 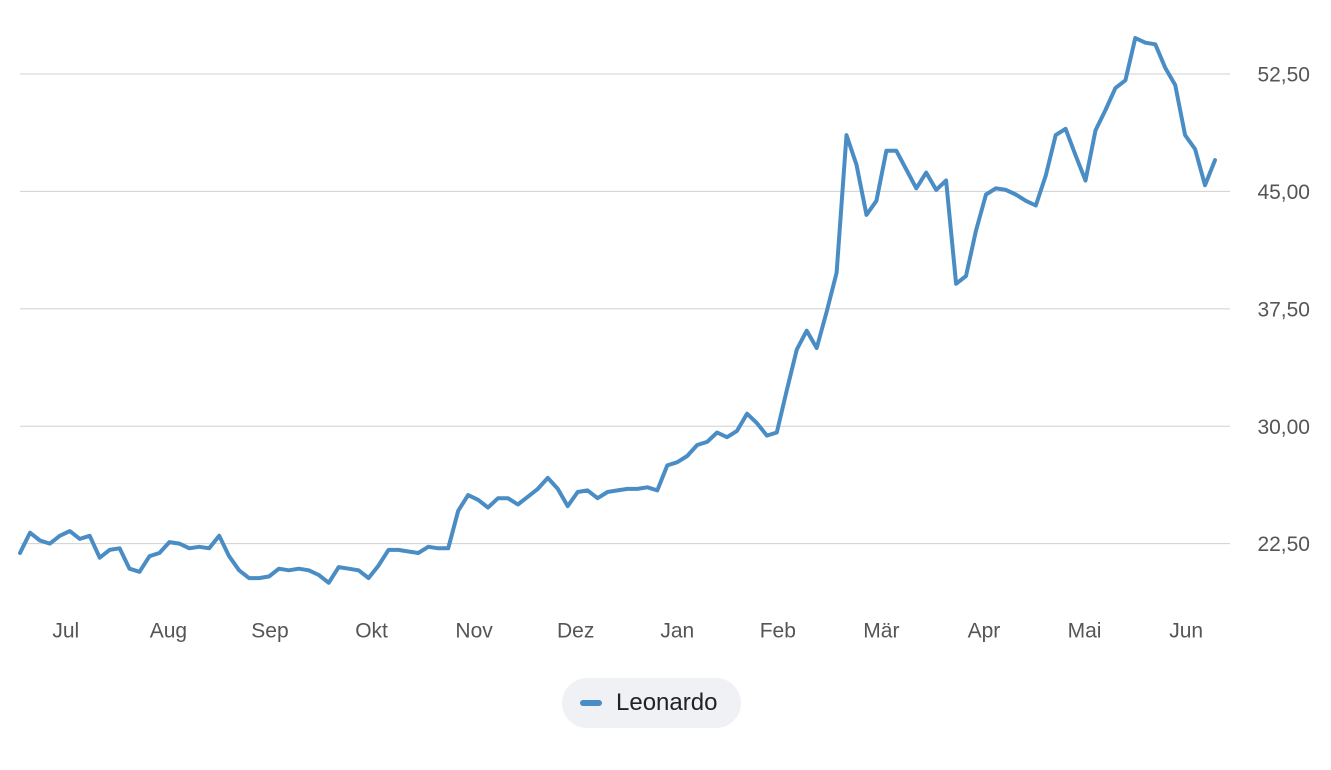 I want to click on x-tick-label: Jun, so click(x=1186, y=631).